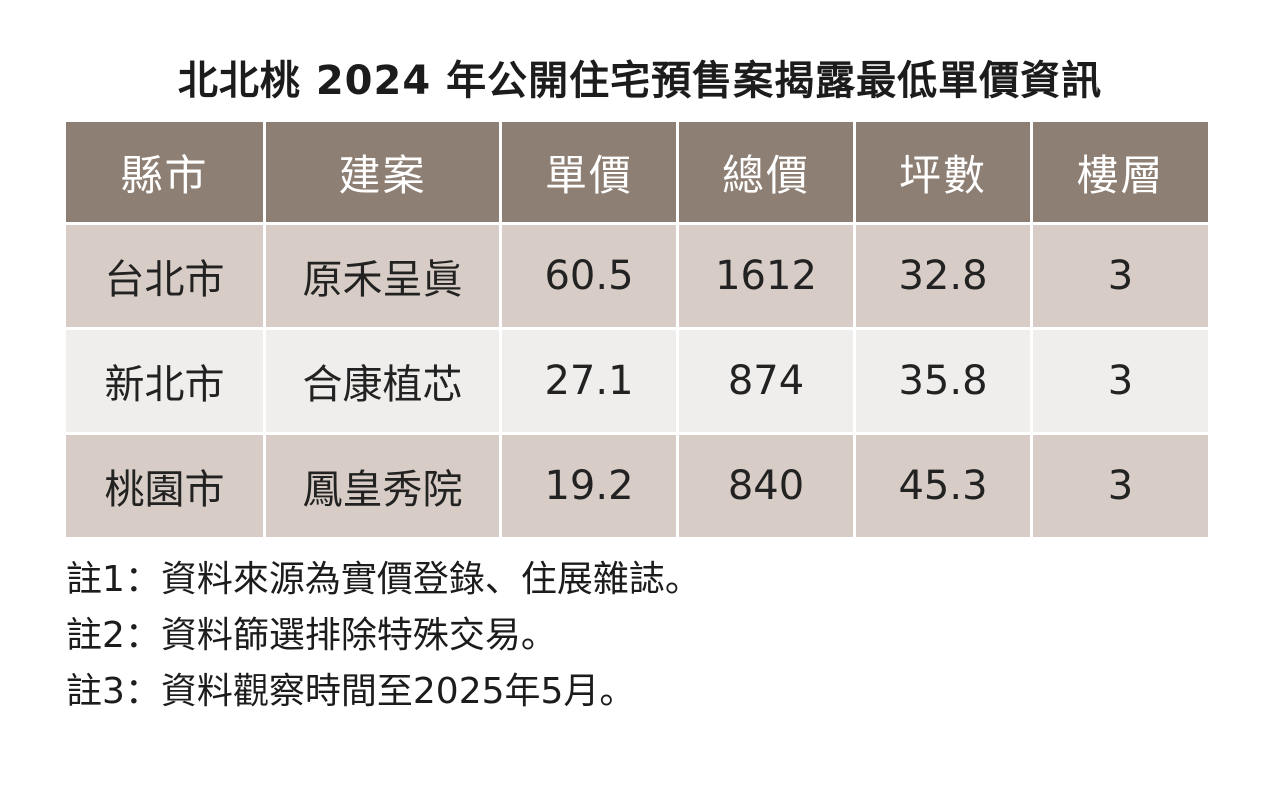 The height and width of the screenshot is (810, 1280). Describe the element at coordinates (164, 276) in the screenshot. I see `cell-city: 台北市` at that location.